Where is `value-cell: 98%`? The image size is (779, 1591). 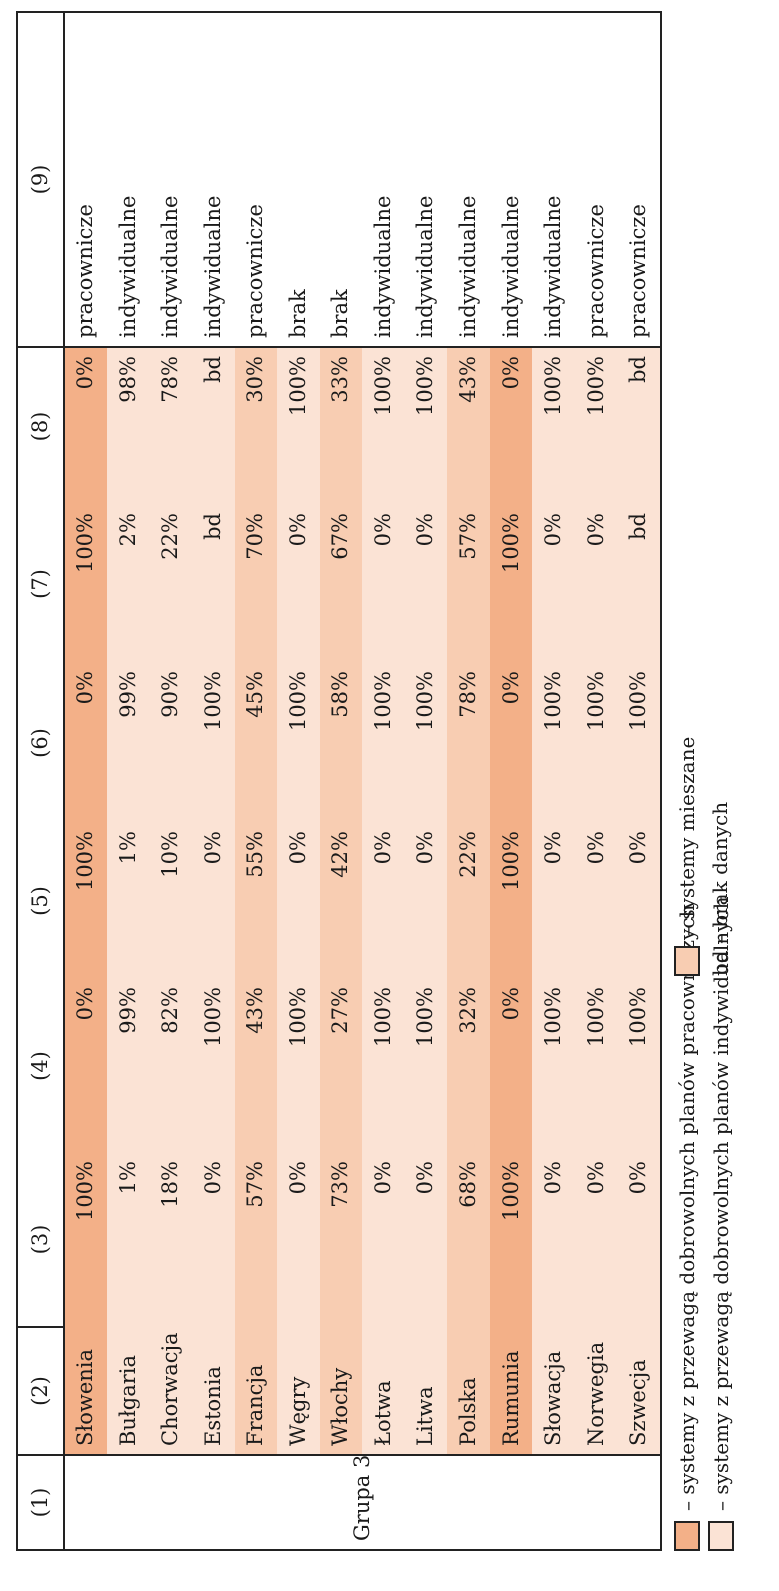 value-cell: 98% is located at coordinates (128, 426).